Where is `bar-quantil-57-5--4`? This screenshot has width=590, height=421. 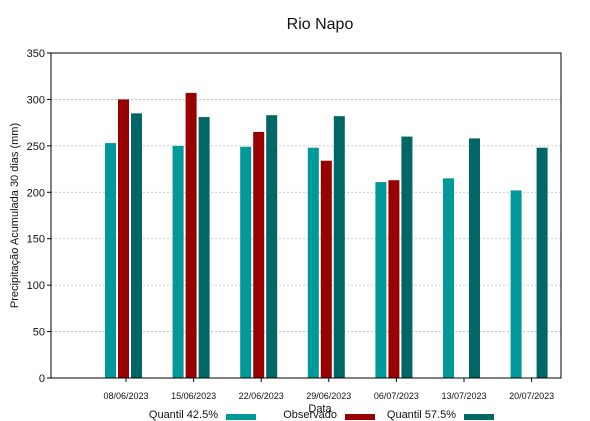
bar-quantil-57-5--4 is located at coordinates (407, 257).